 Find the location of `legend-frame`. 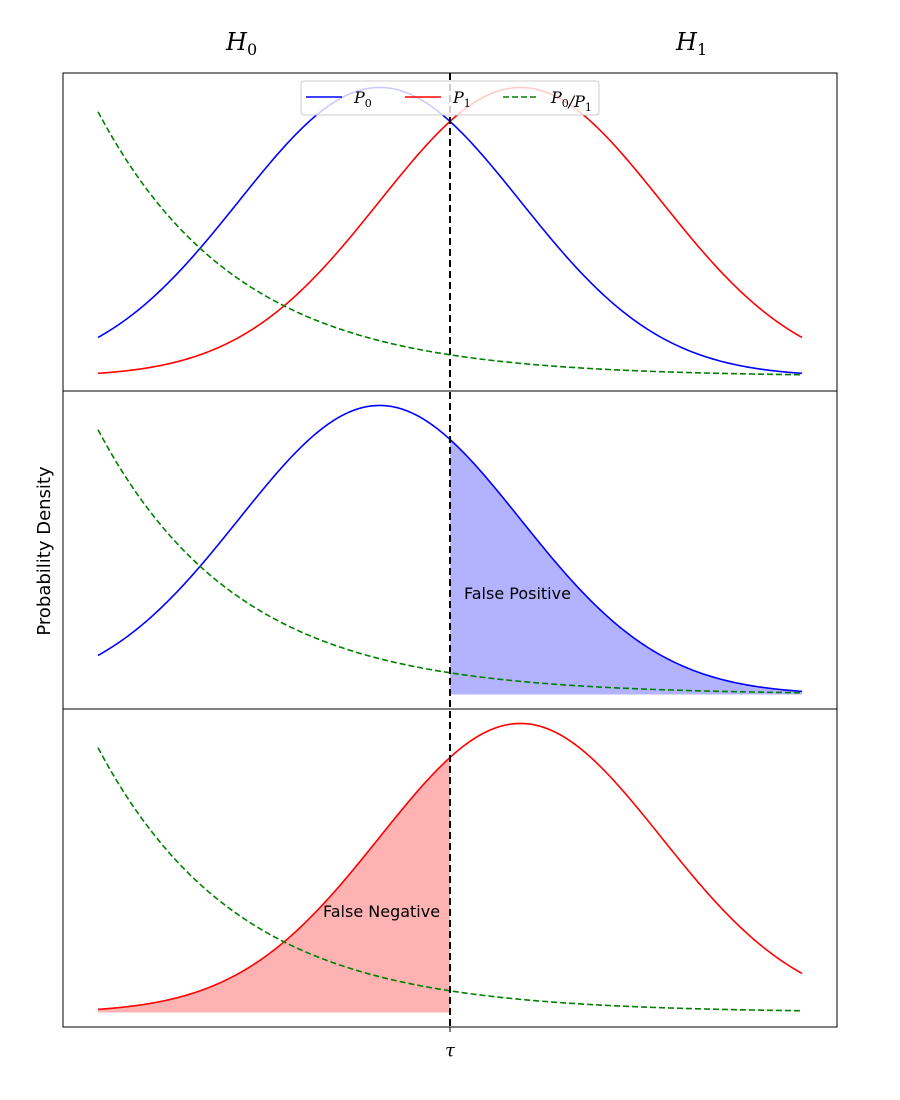

legend-frame is located at coordinates (450, 98).